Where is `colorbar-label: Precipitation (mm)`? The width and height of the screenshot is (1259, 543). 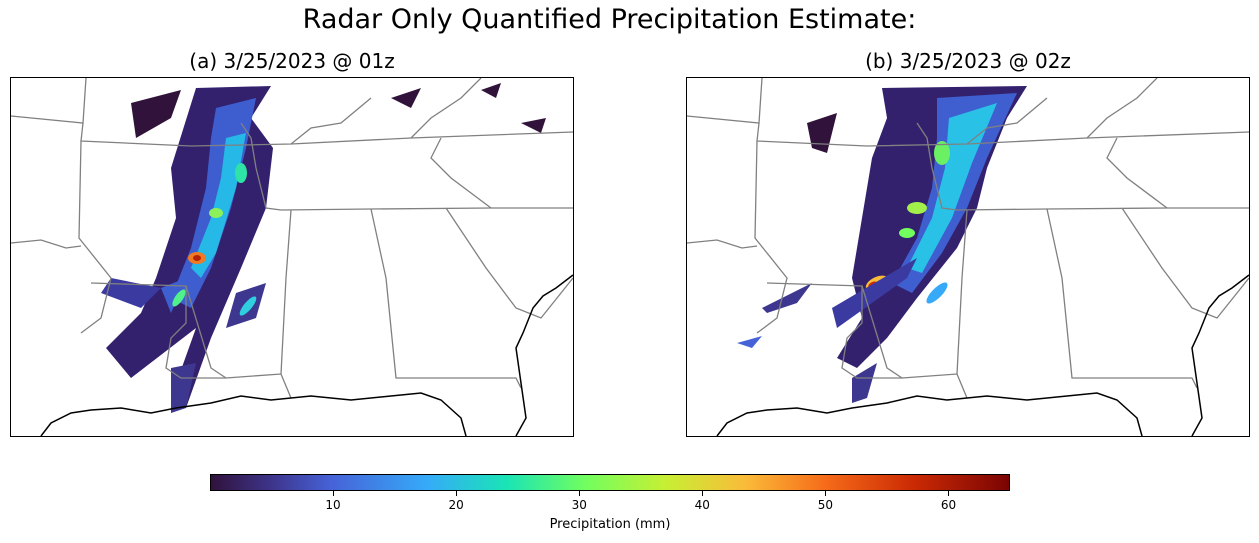
colorbar-label: Precipitation (mm) is located at coordinates (610, 524).